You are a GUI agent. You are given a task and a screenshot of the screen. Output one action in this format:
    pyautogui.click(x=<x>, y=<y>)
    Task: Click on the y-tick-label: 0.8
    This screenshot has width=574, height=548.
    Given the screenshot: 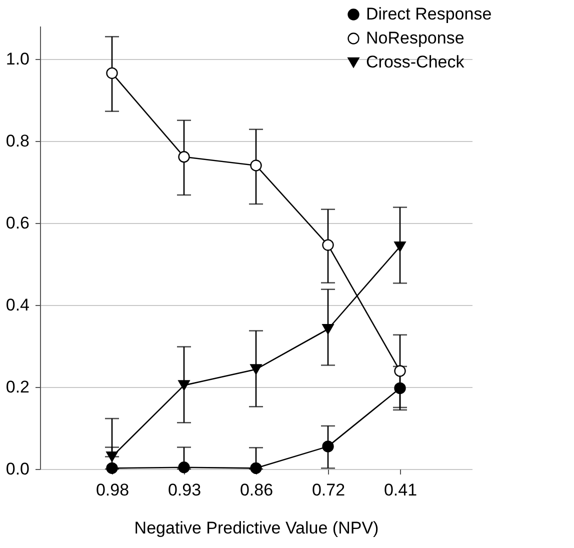 What is the action you would take?
    pyautogui.click(x=18, y=140)
    